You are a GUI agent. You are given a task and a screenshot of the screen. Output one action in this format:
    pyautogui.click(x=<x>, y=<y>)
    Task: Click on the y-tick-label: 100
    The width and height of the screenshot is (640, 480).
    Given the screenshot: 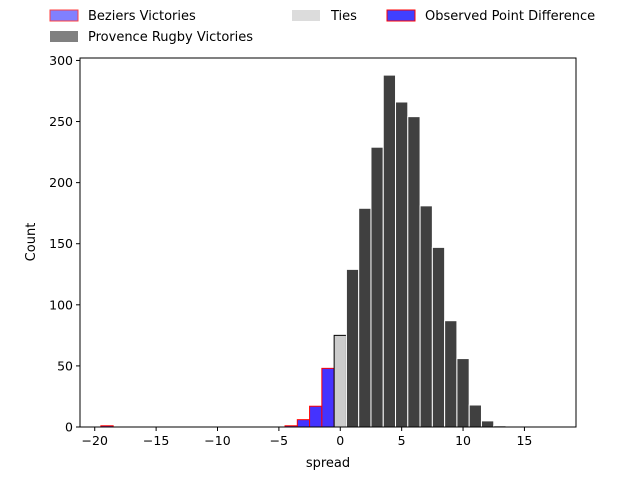 What is the action you would take?
    pyautogui.click(x=61, y=304)
    